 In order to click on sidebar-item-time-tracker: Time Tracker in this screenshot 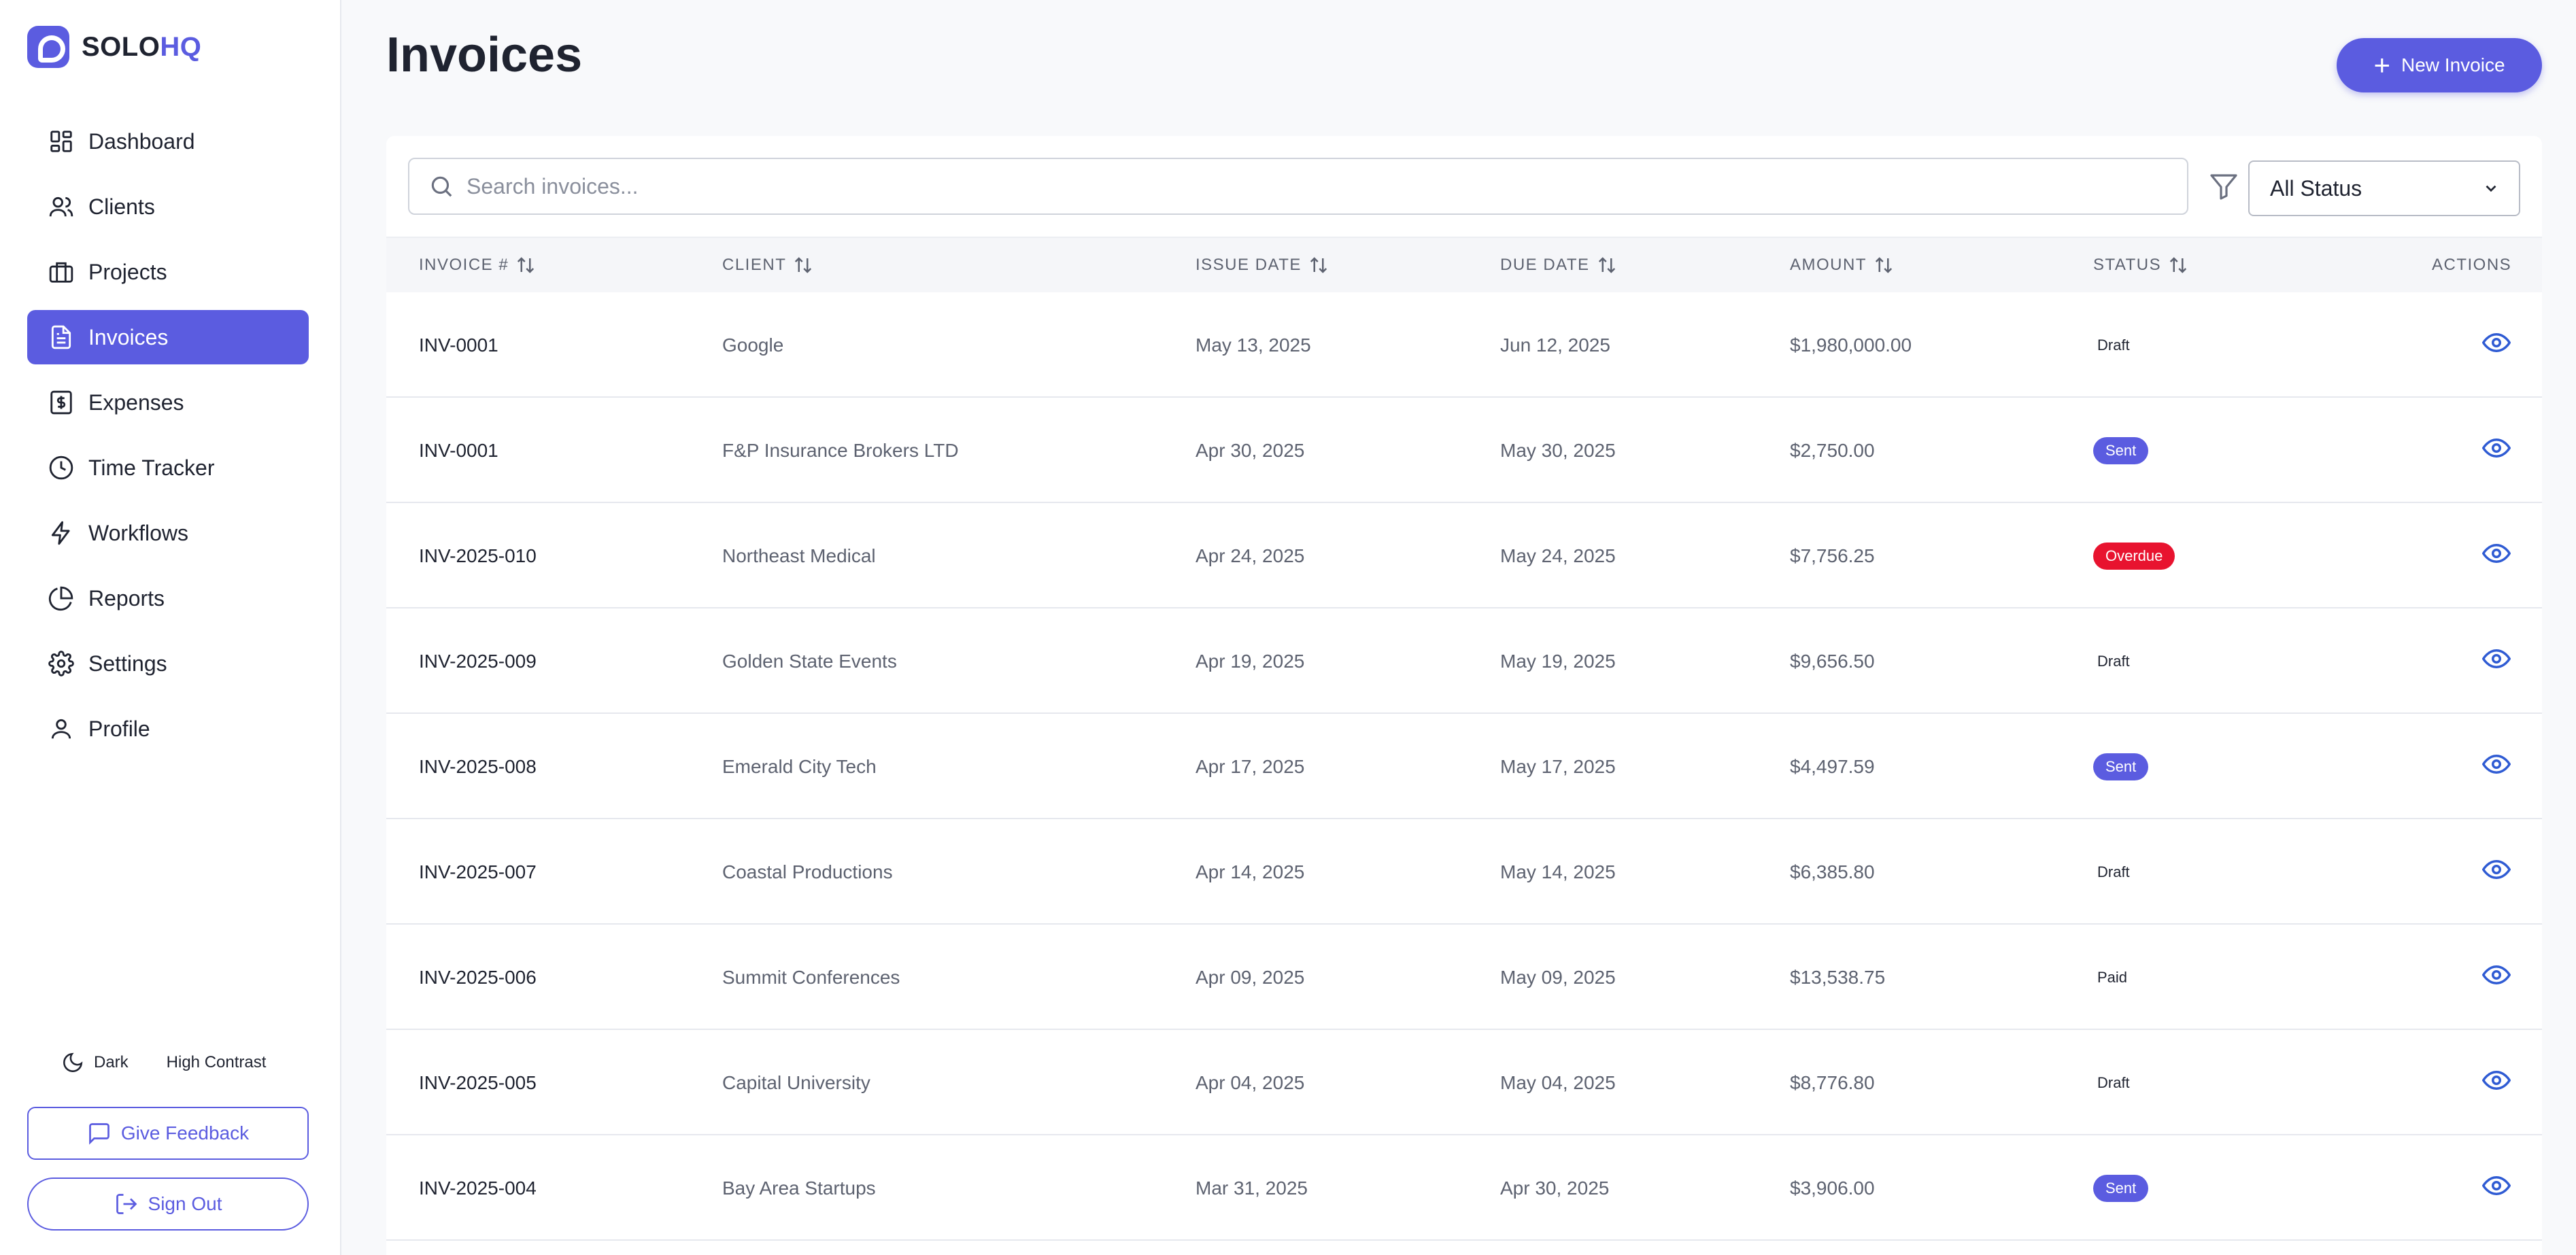, I will do `click(168, 468)`.